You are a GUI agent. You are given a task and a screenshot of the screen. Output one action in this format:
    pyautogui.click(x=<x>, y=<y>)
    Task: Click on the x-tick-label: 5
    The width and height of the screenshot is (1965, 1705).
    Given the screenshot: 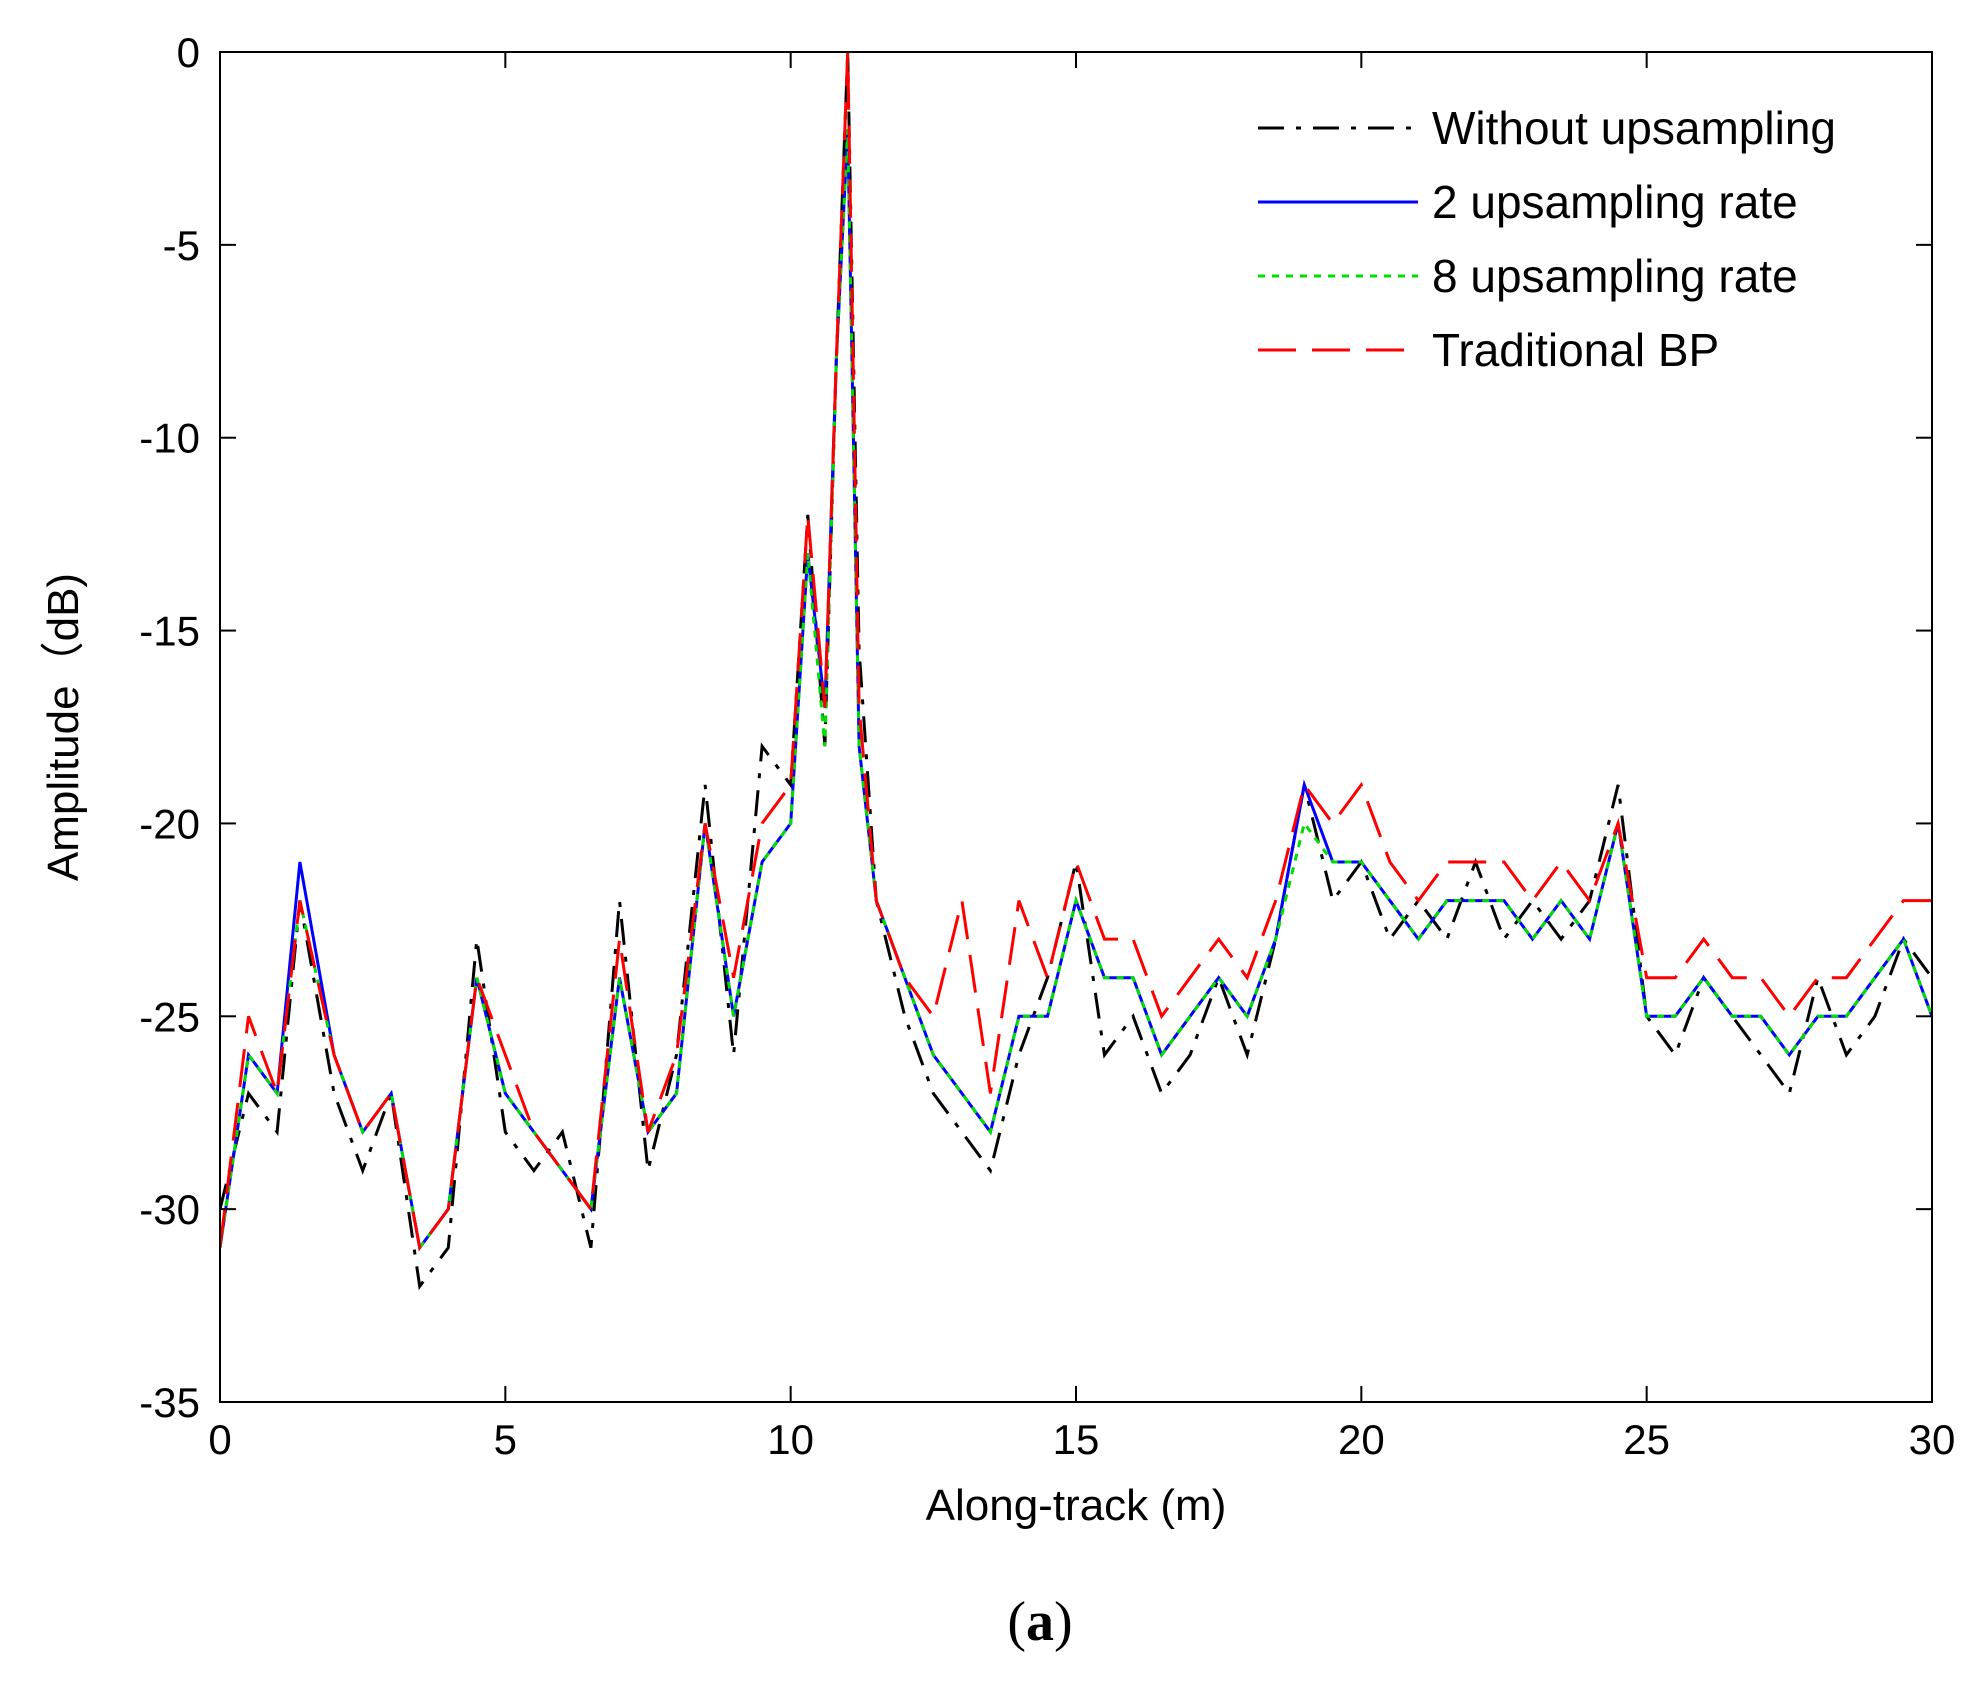 What is the action you would take?
    pyautogui.click(x=505, y=1439)
    